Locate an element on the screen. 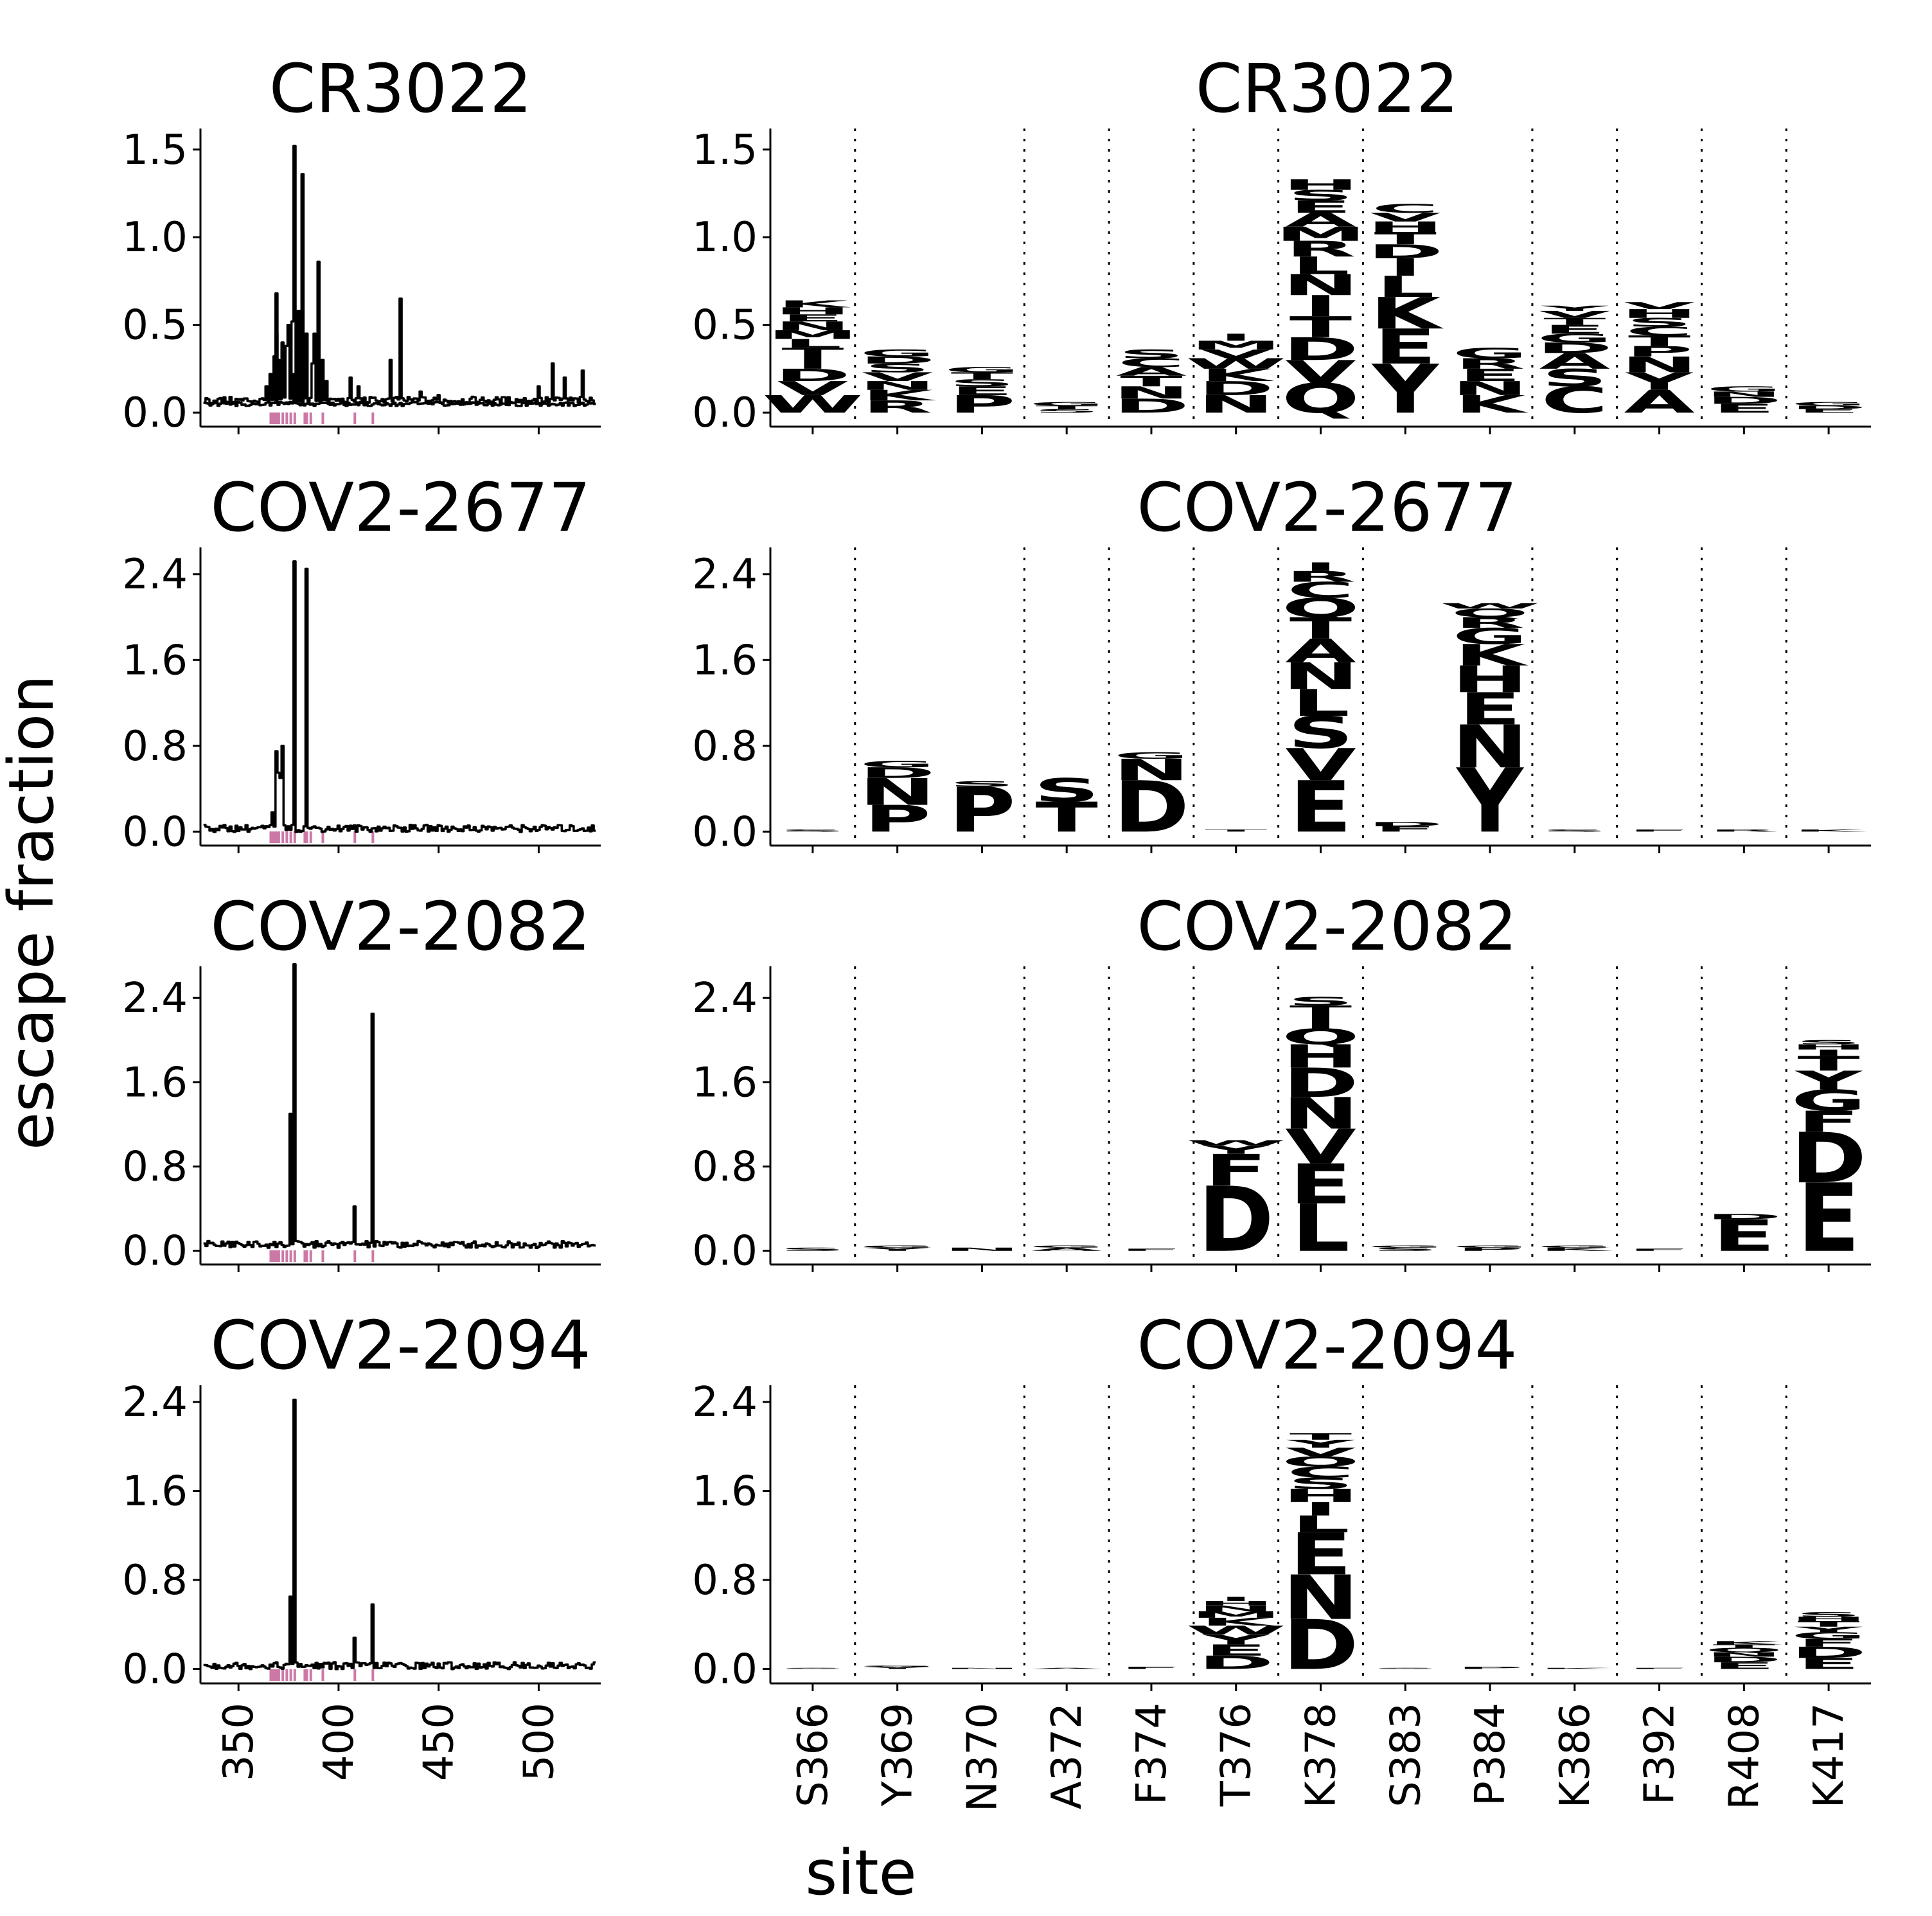 This screenshot has height=1916, width=1932. logo-site-label: Y369 is located at coordinates (898, 1755).